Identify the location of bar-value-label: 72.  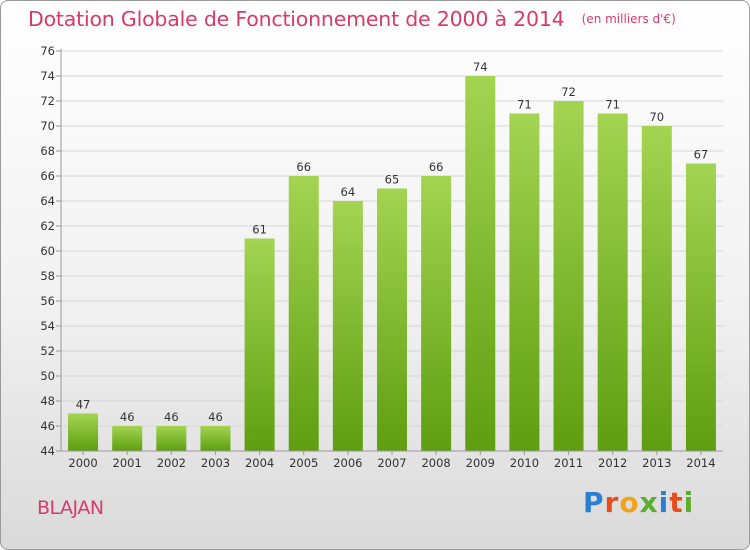
(568, 92).